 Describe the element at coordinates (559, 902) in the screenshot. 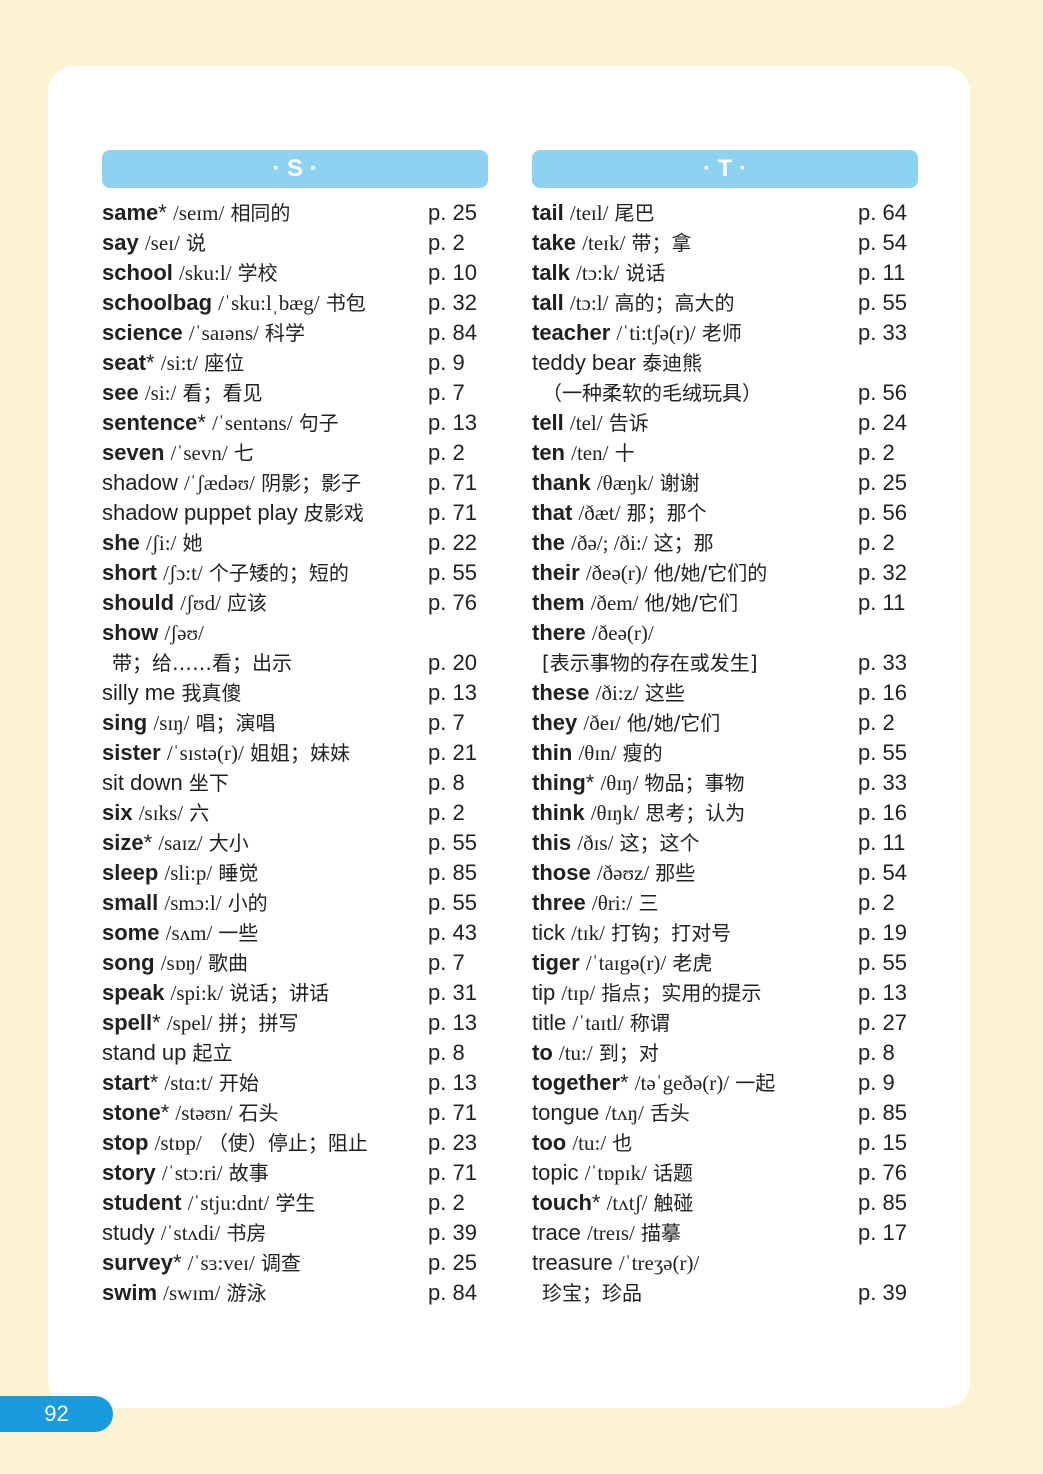

I see `entry-word: three` at that location.